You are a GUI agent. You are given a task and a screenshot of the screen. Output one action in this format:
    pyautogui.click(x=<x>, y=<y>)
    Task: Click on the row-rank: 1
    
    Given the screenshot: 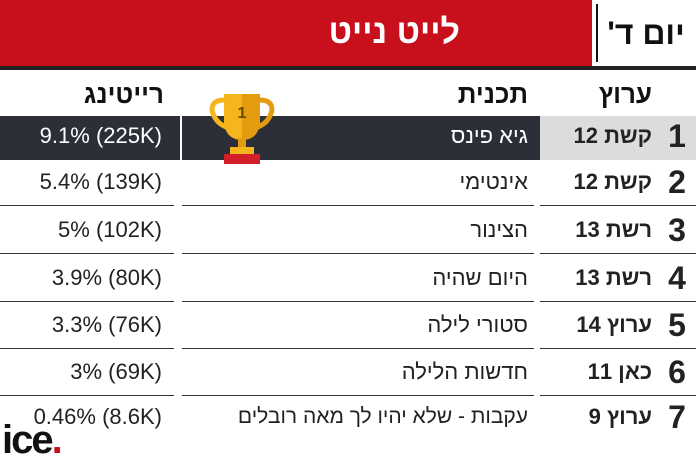 What is the action you would take?
    pyautogui.click(x=677, y=136)
    